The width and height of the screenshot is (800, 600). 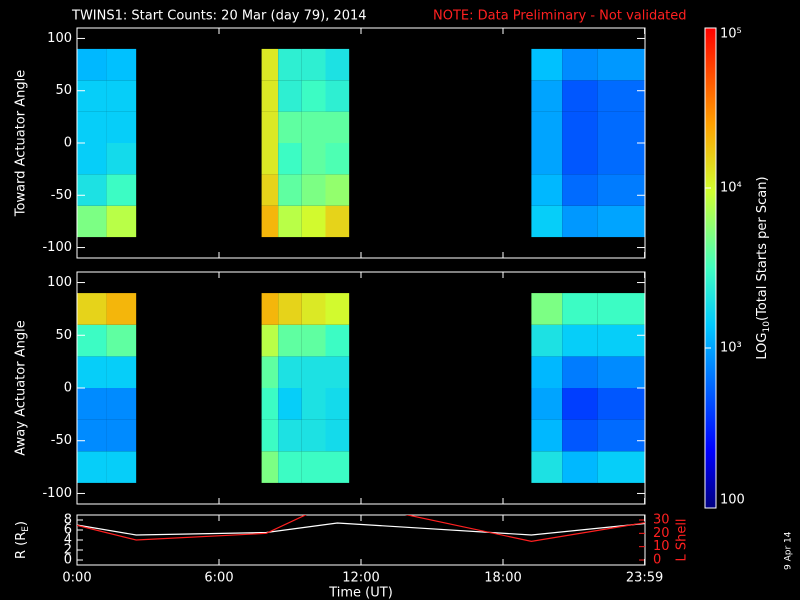 I want to click on y-axis-label: Toward Actuator Angle, so click(x=21, y=143).